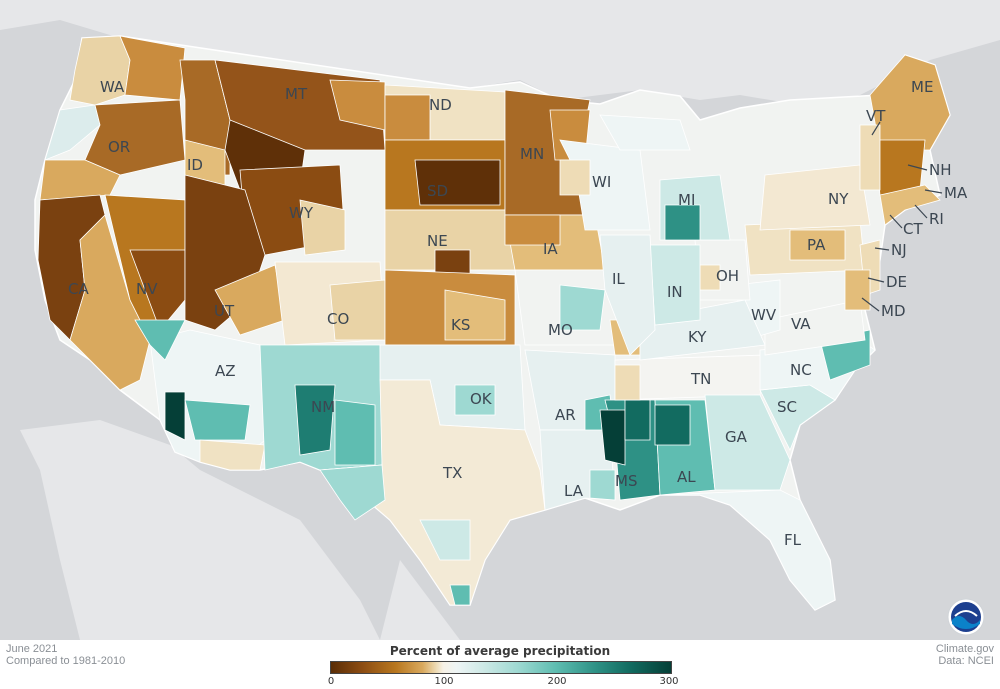  Describe the element at coordinates (557, 681) in the screenshot. I see `legend-tick-200: 200` at that location.